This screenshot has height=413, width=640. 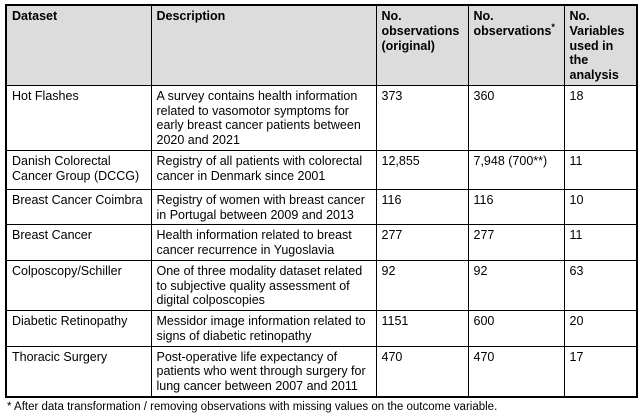 What do you see at coordinates (516, 328) in the screenshot?
I see `obs-after-cell: 600` at bounding box center [516, 328].